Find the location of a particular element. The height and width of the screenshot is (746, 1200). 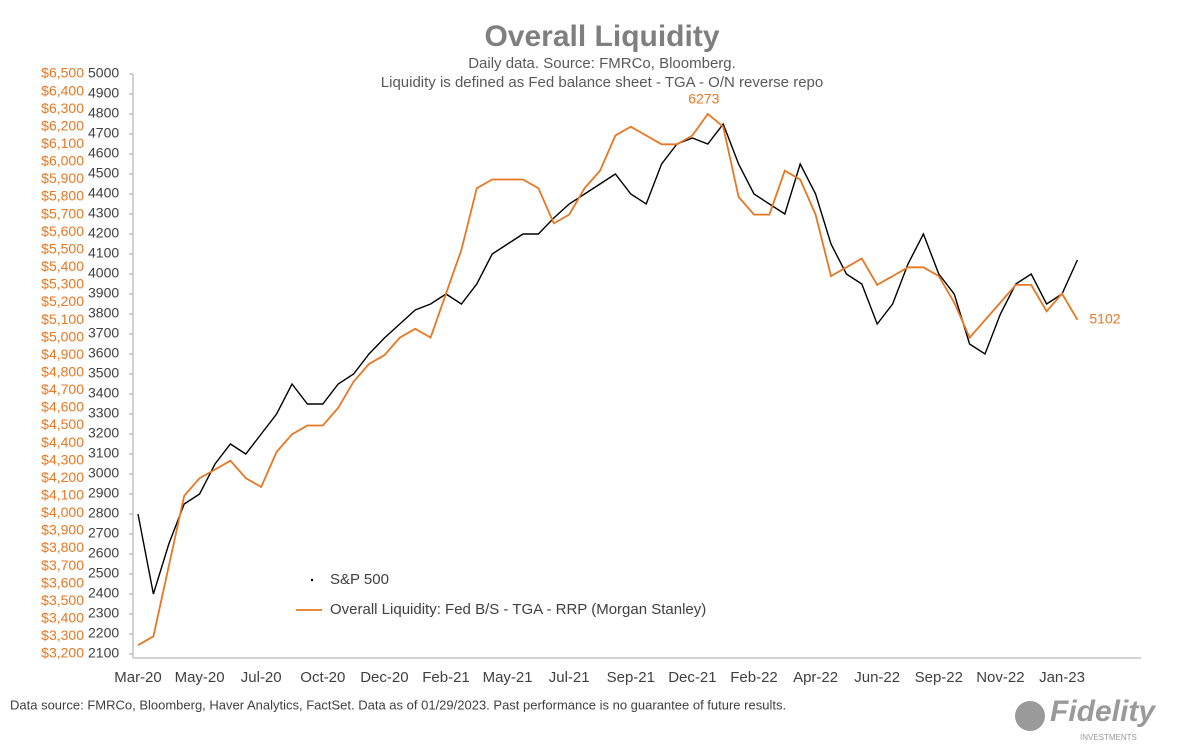

x-tick-label: Sep-21 is located at coordinates (631, 677).